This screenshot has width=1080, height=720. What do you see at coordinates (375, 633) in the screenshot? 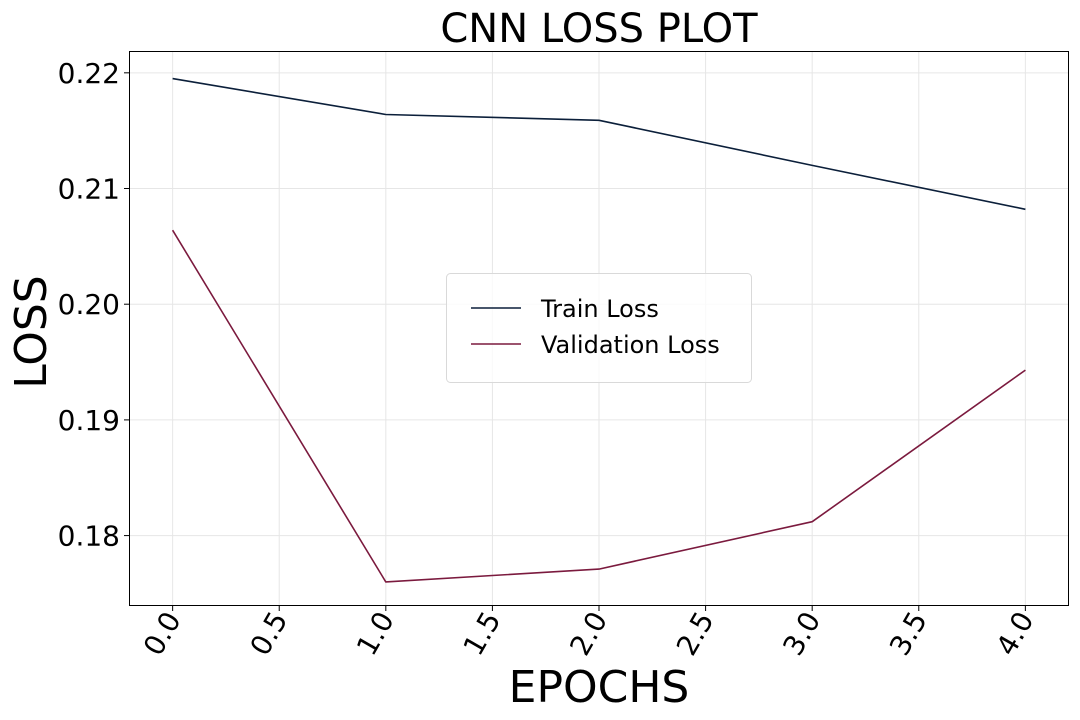
I see `x-tick-label: 1.0` at bounding box center [375, 633].